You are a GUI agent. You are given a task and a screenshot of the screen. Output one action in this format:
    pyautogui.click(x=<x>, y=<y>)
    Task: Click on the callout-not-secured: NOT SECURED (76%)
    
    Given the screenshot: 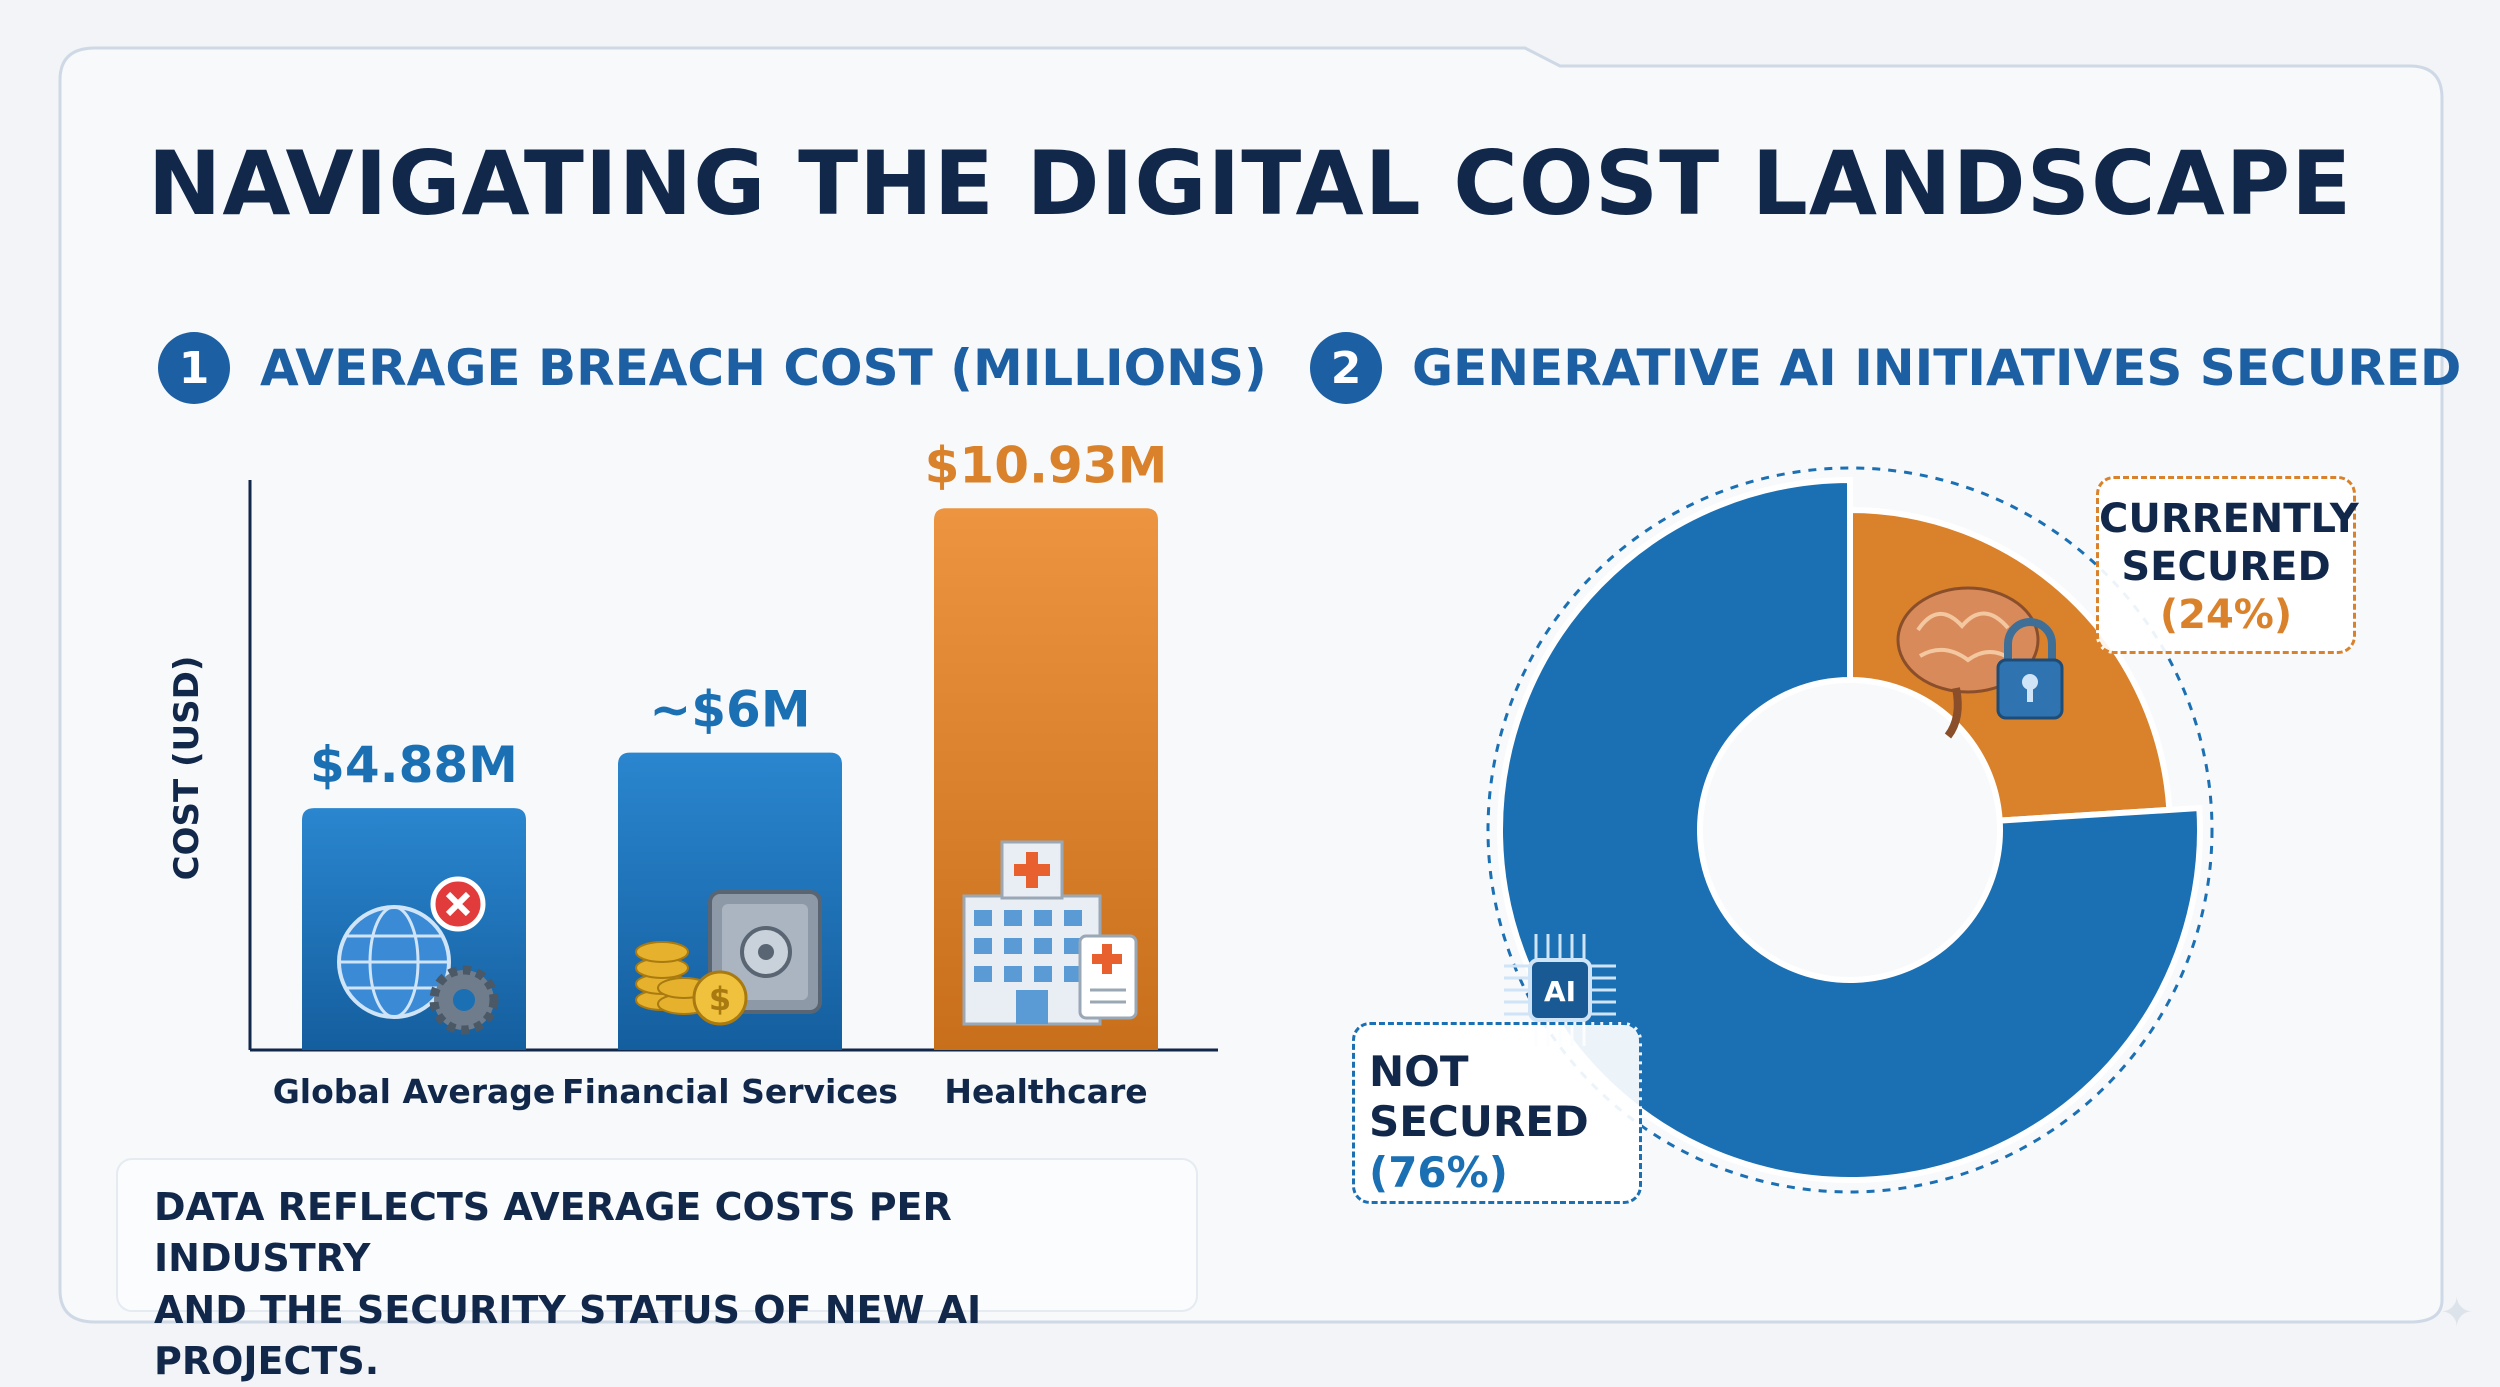 What is the action you would take?
    pyautogui.click(x=1497, y=1113)
    